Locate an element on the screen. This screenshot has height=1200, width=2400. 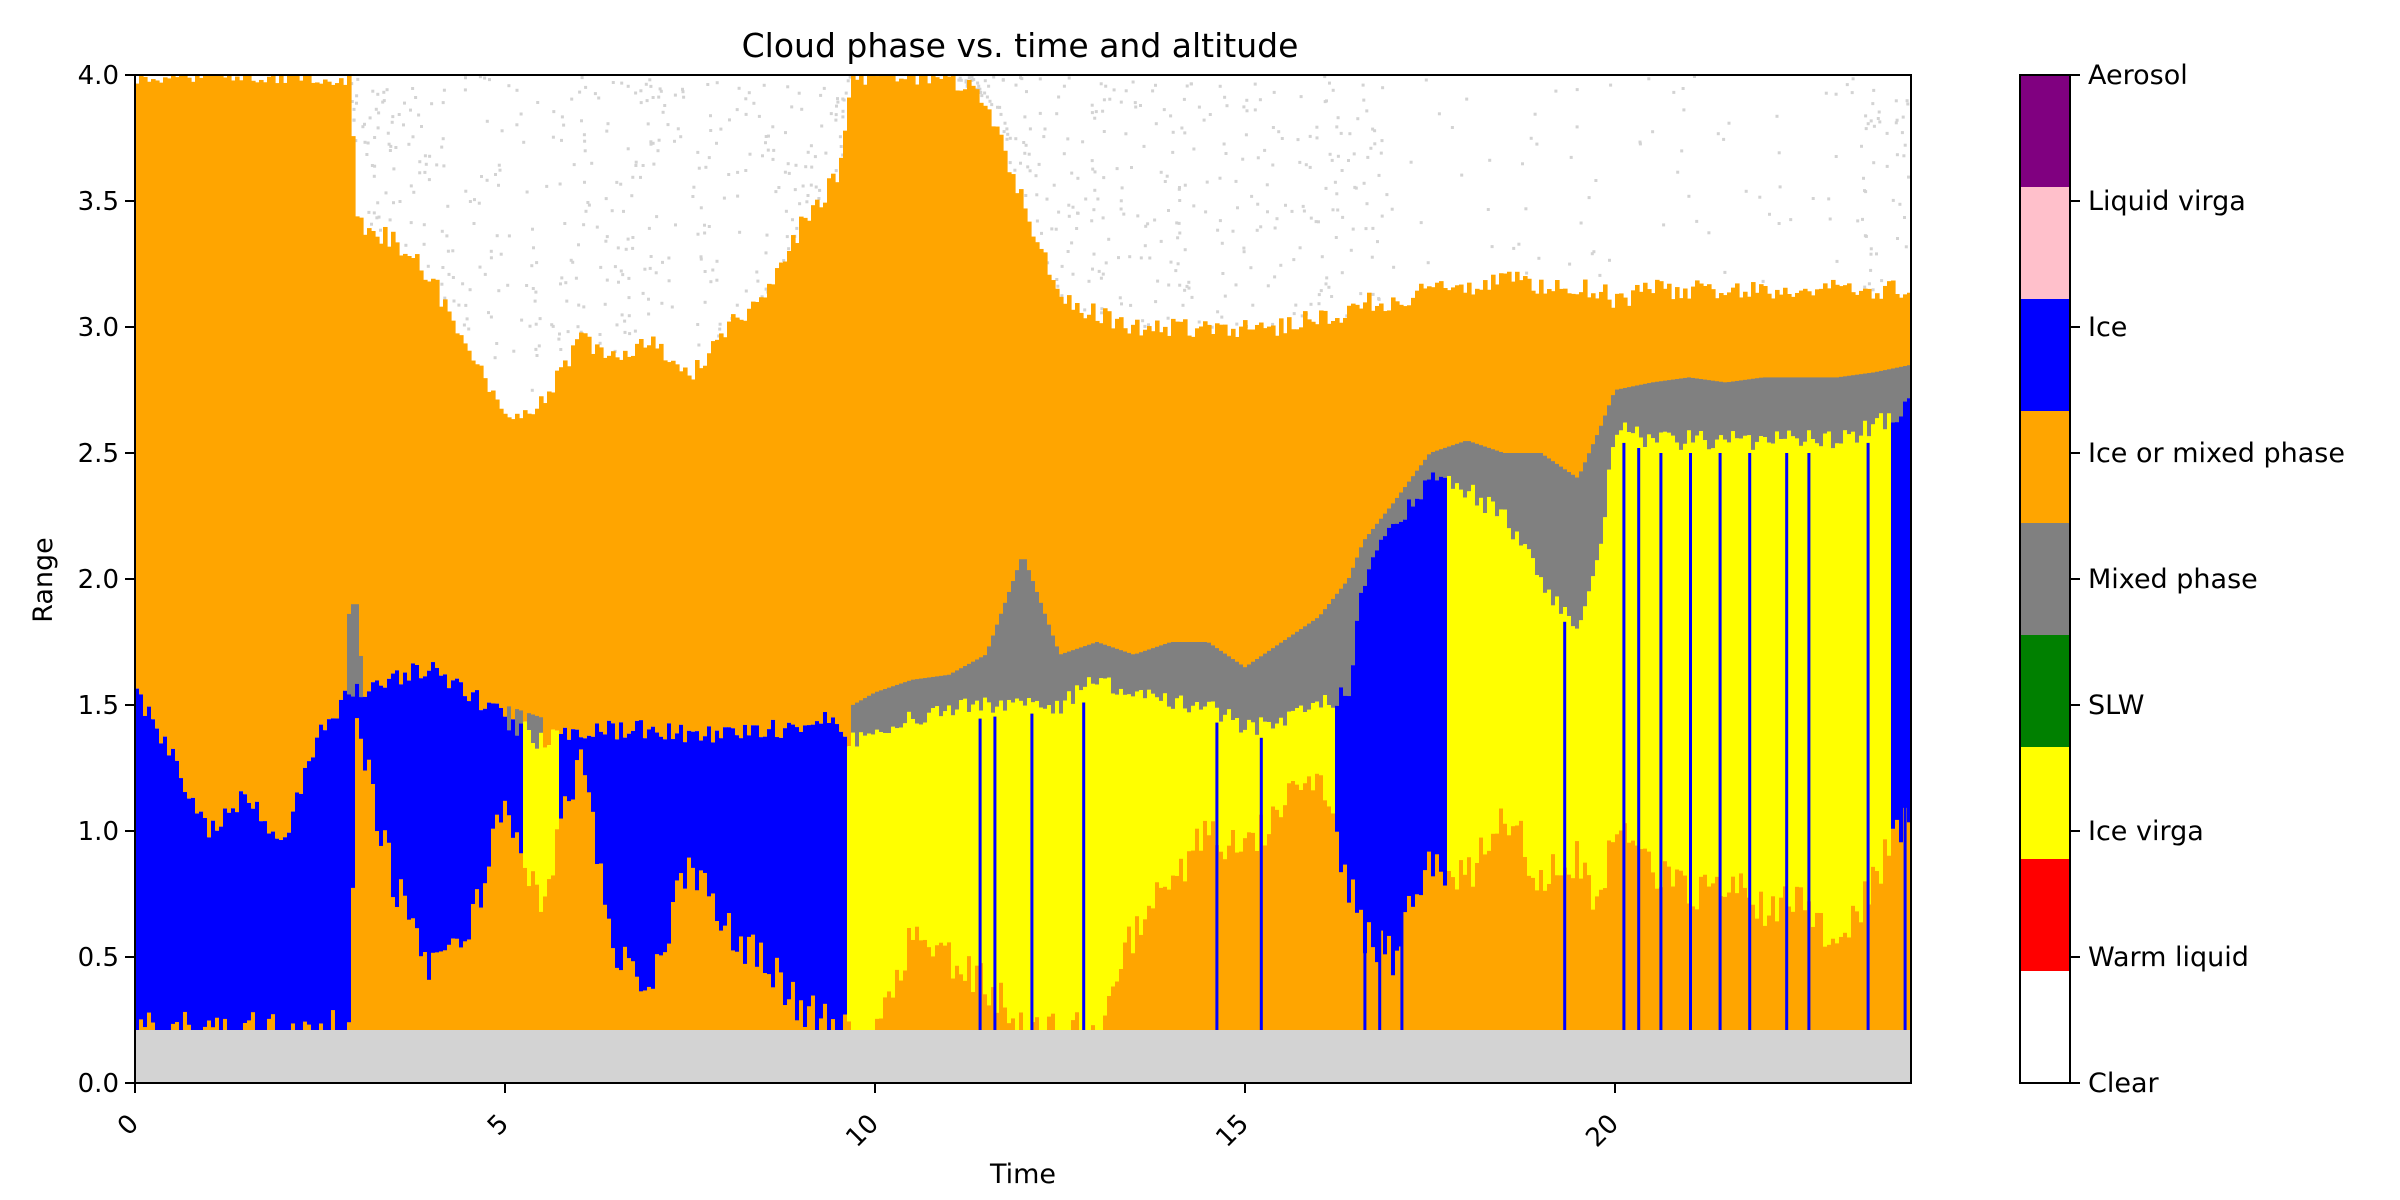
x-axis: 0 5 10 15 20 is located at coordinates (868, 1118).